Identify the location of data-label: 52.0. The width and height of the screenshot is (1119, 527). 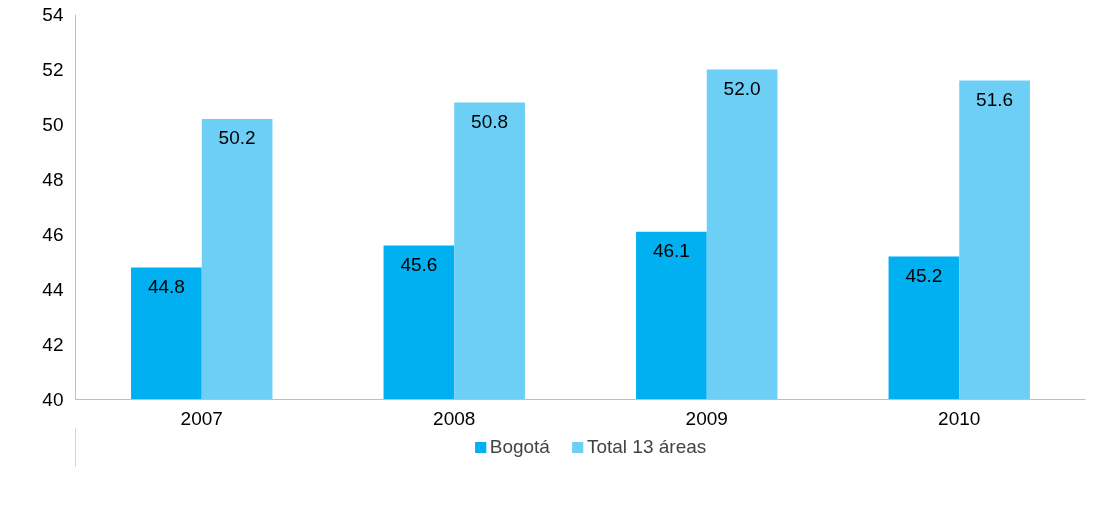
(742, 88).